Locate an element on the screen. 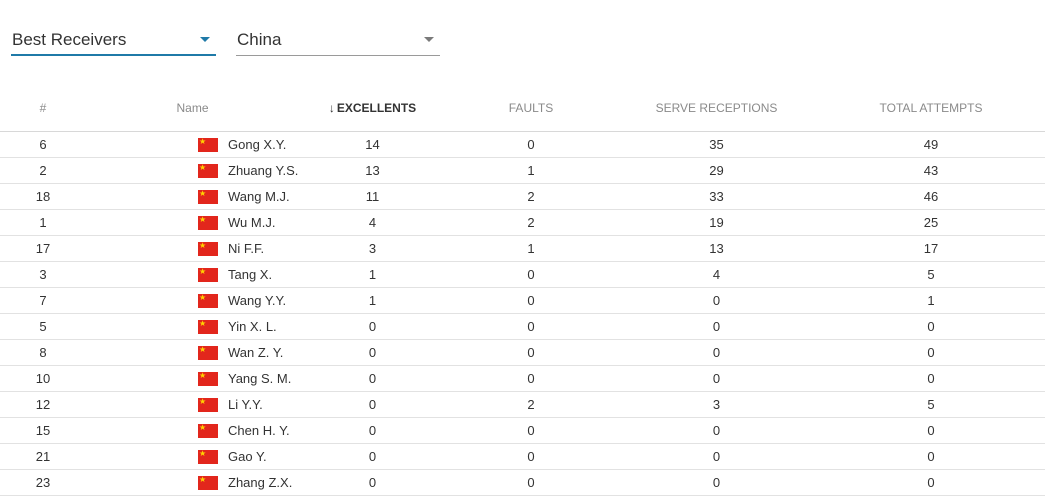 This screenshot has width=1045, height=496. rank-cell: 3 is located at coordinates (43, 274).